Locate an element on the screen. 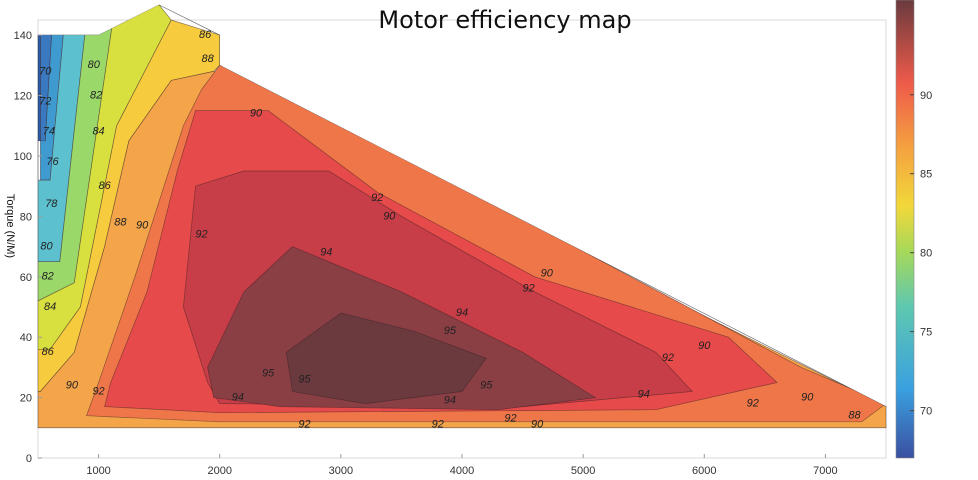  y-tick-label: 40 is located at coordinates (26, 338).